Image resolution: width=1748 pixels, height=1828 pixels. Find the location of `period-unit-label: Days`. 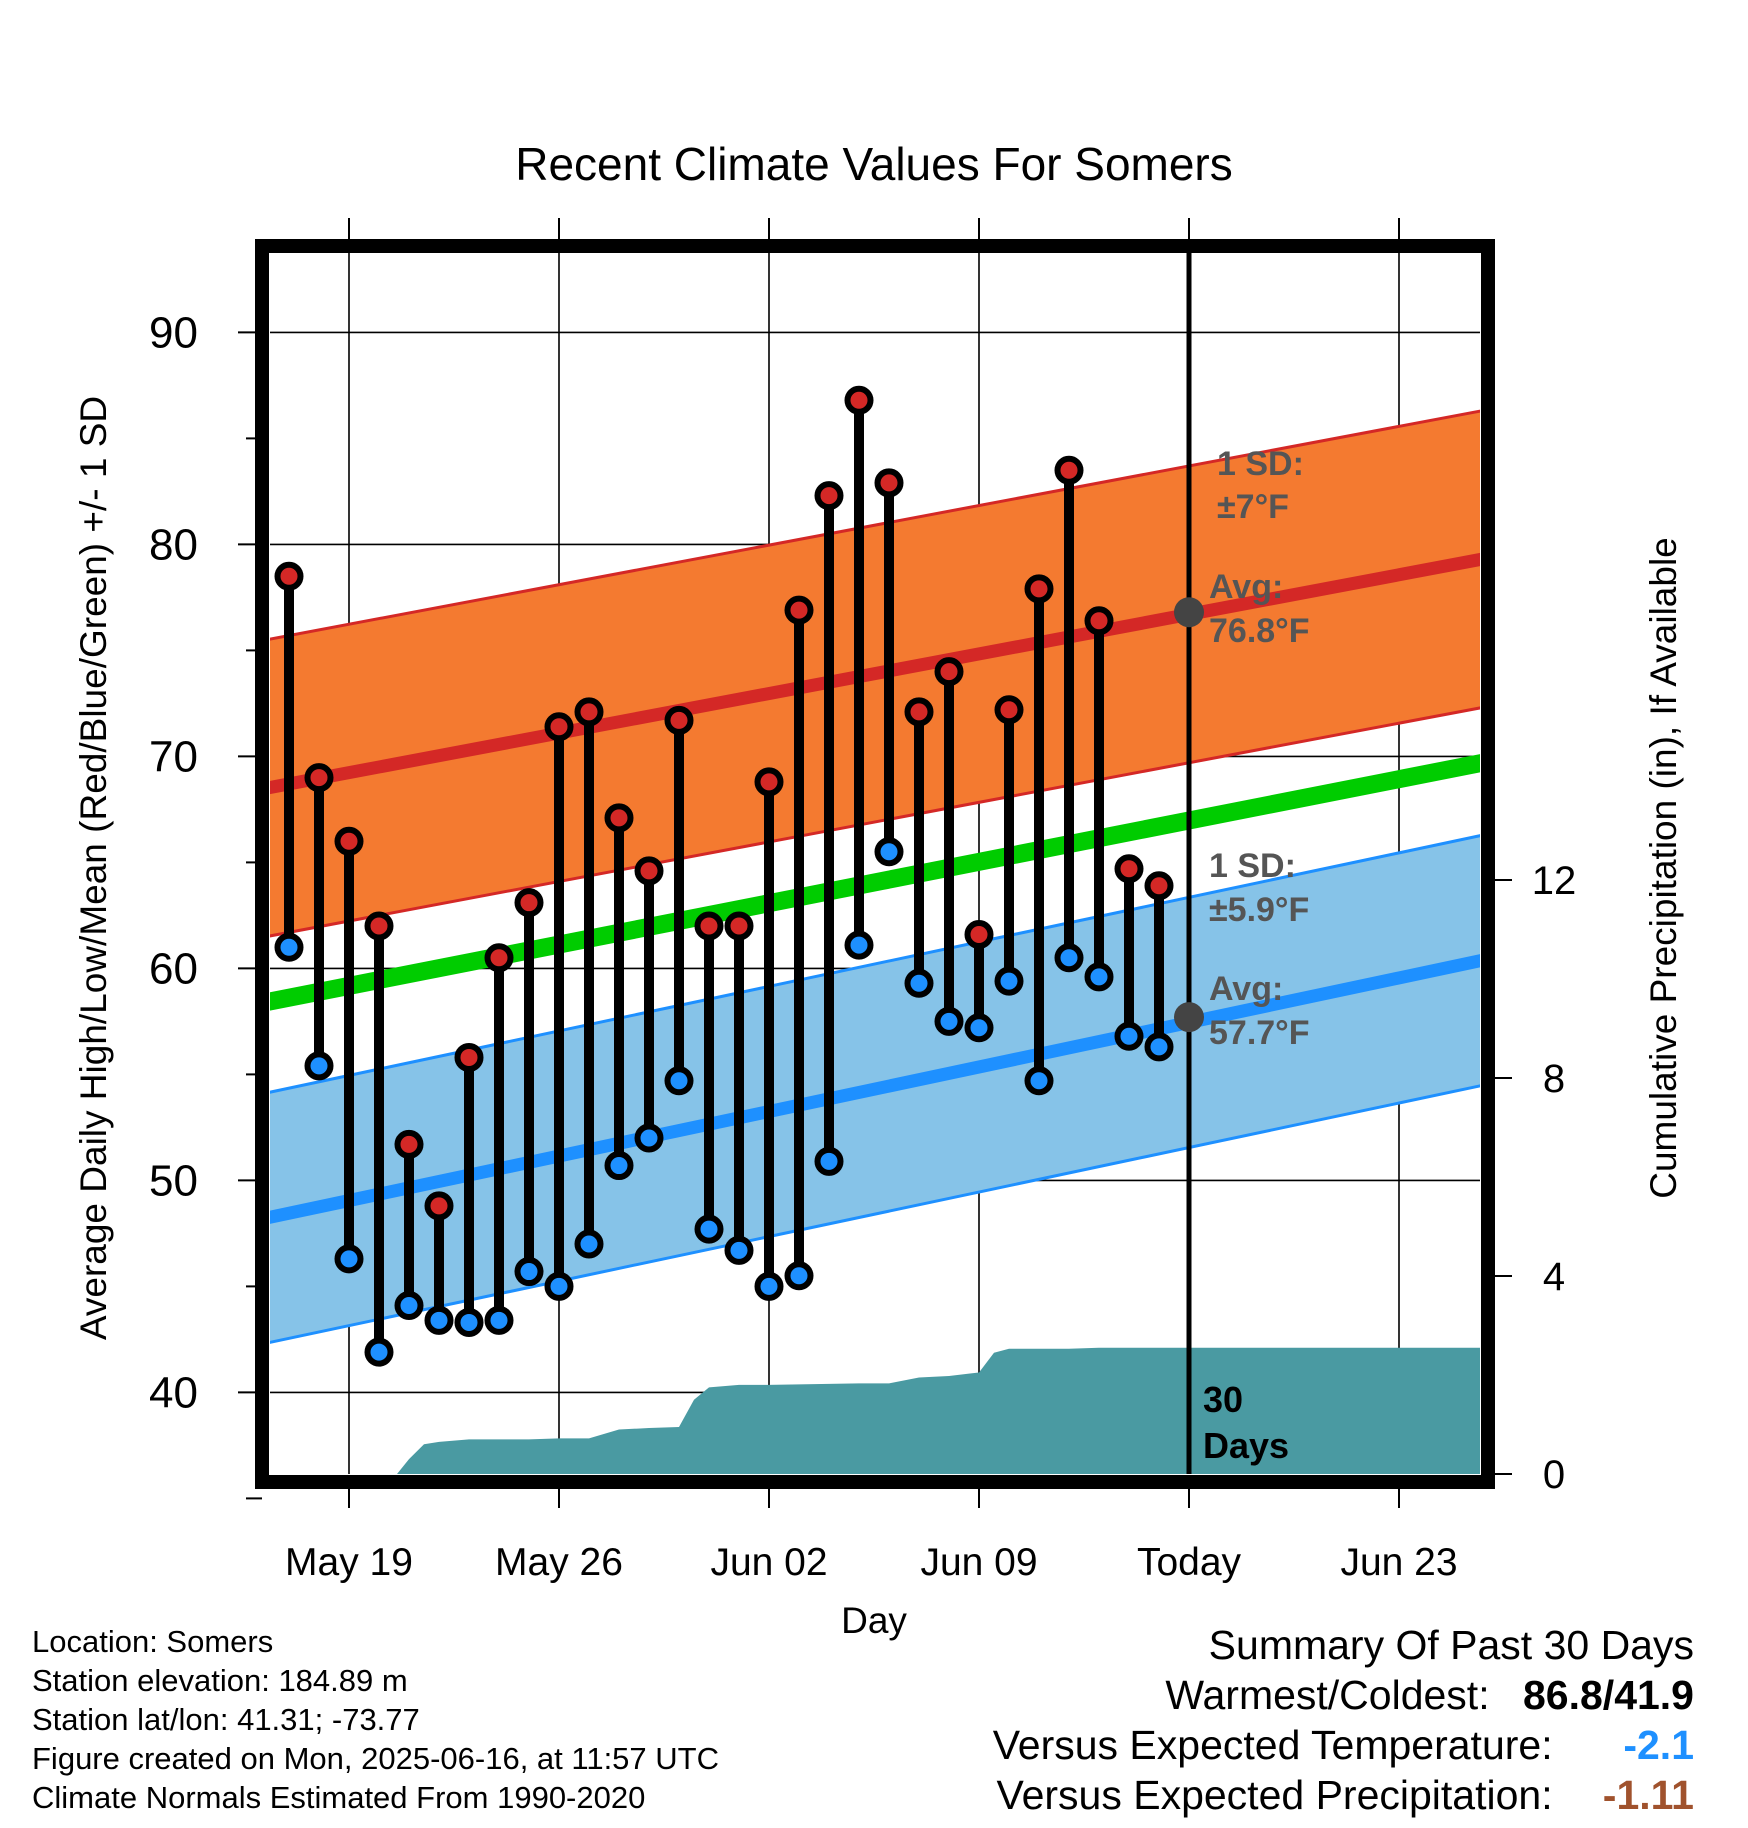

period-unit-label: Days is located at coordinates (1246, 1445).